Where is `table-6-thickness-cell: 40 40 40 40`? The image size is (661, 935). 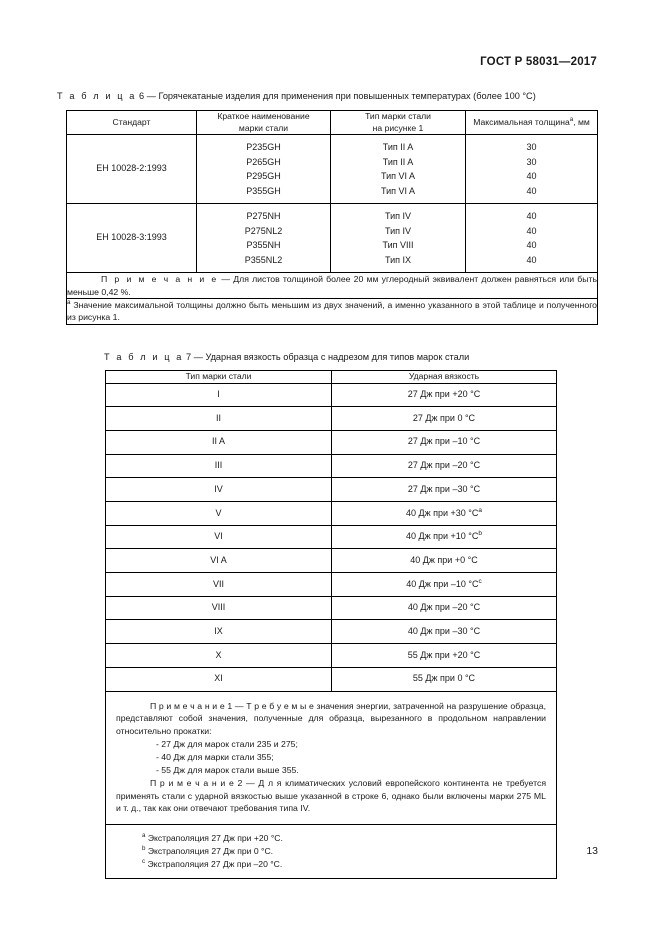 table-6-thickness-cell: 40 40 40 40 is located at coordinates (531, 238).